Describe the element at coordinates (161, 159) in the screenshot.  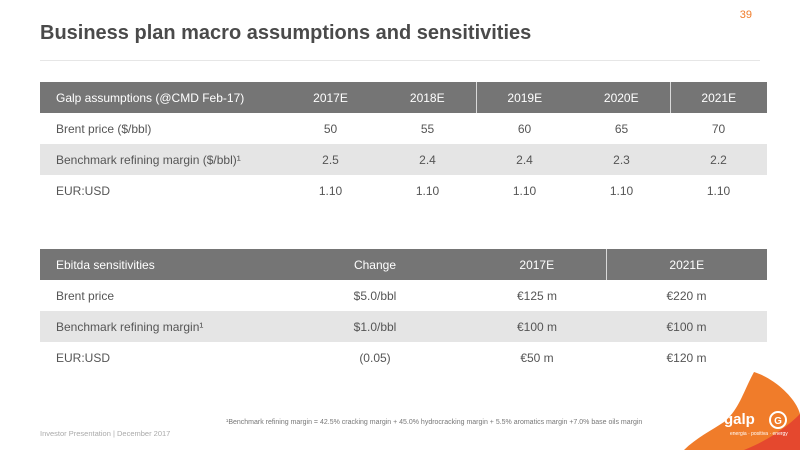
I see `row-label: Benchmark refining margin ($/bbl)¹` at that location.